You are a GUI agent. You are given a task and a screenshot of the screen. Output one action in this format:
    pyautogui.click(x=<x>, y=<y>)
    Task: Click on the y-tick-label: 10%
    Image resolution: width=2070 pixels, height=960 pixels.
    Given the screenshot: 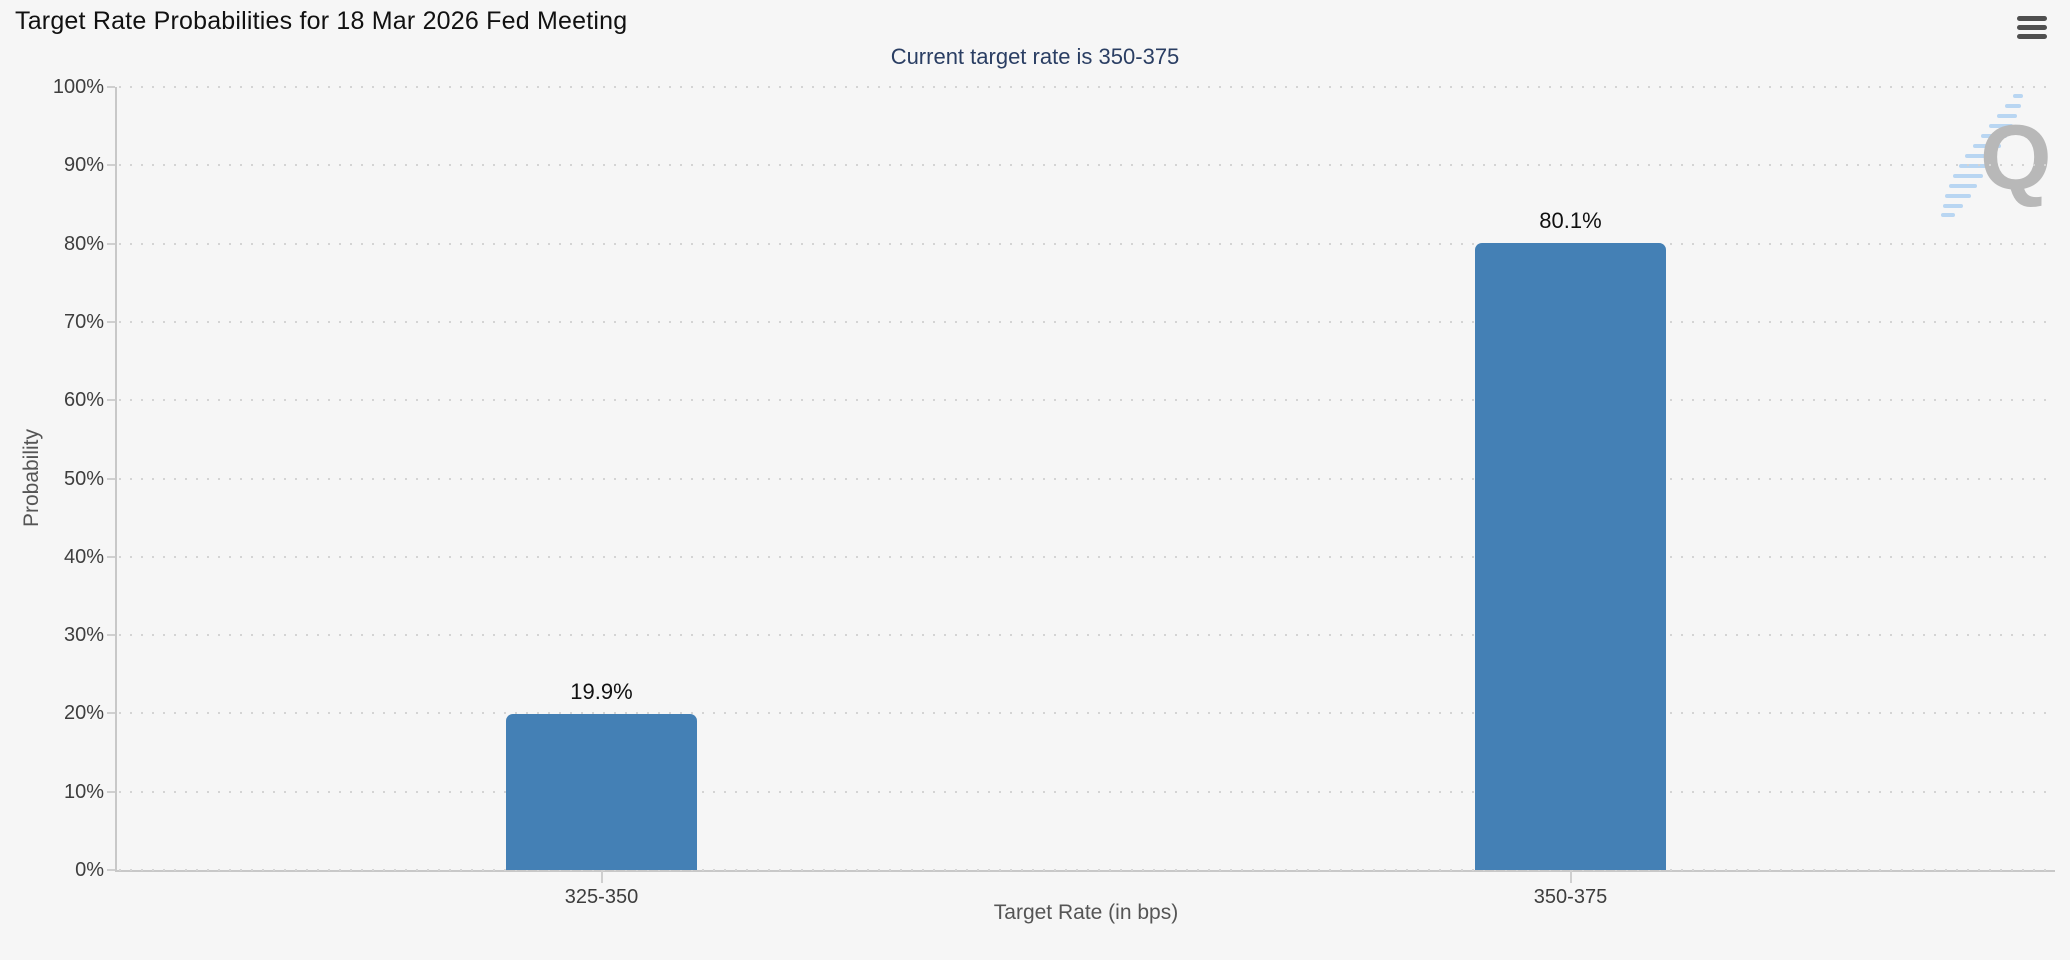 What is the action you would take?
    pyautogui.click(x=83, y=791)
    